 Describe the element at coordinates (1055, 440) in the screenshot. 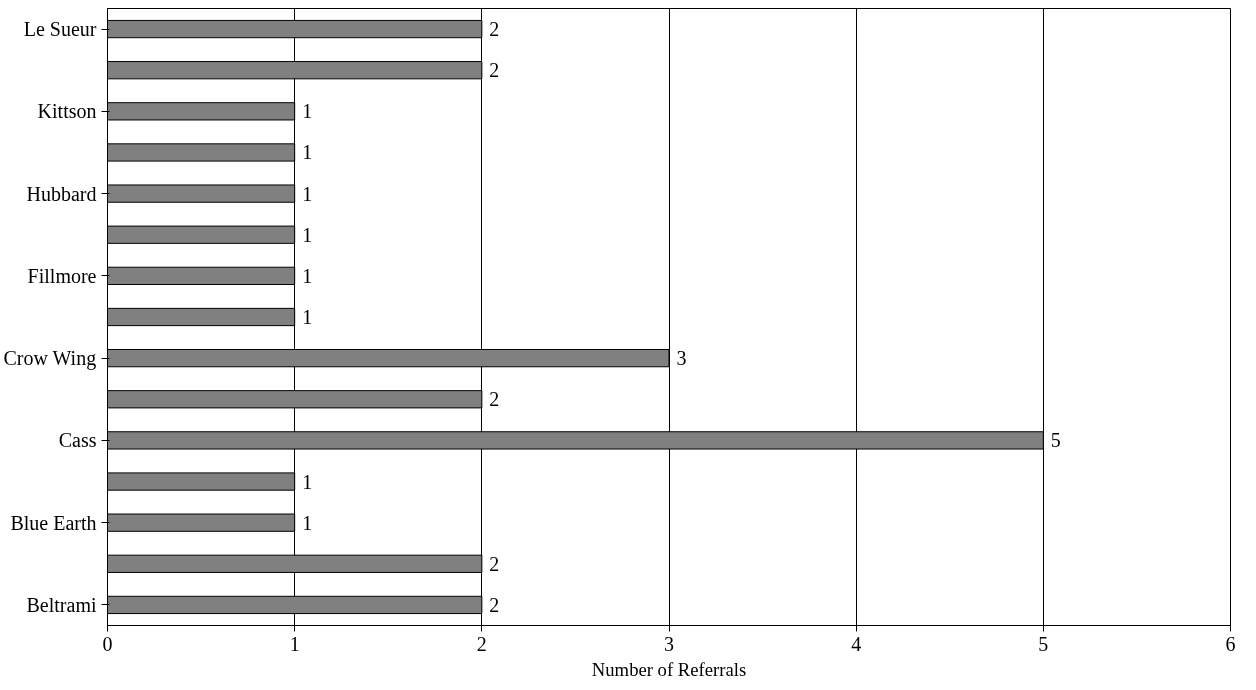

I see `data-label: 5` at that location.